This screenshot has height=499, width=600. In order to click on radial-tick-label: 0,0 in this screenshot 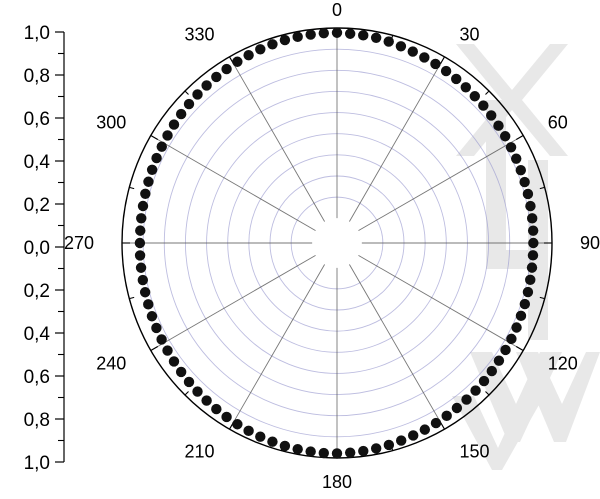, I will do `click(37, 248)`.